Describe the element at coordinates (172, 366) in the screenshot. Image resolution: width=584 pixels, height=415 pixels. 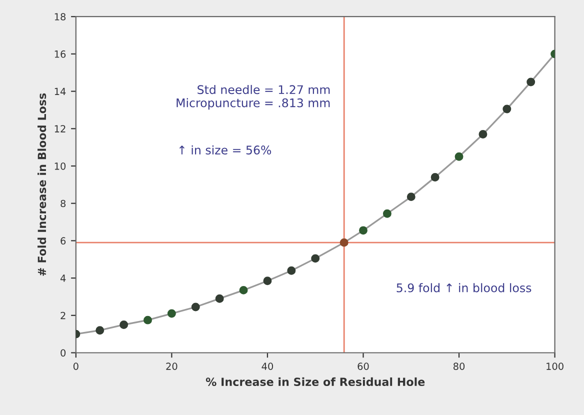
I see `x-tick-label: 20` at that location.